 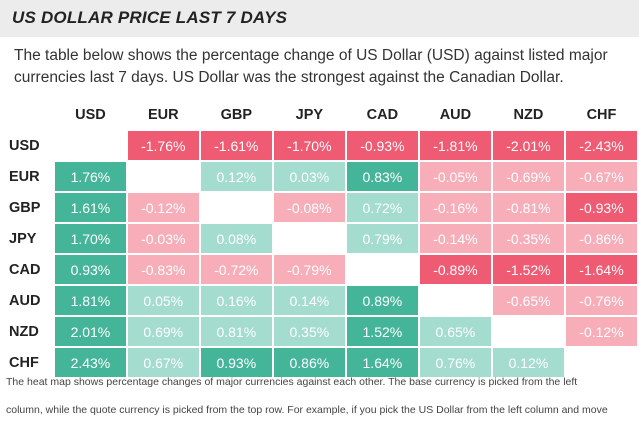 What do you see at coordinates (91, 146) in the screenshot?
I see `heatmap-cell-usd-usd` at bounding box center [91, 146].